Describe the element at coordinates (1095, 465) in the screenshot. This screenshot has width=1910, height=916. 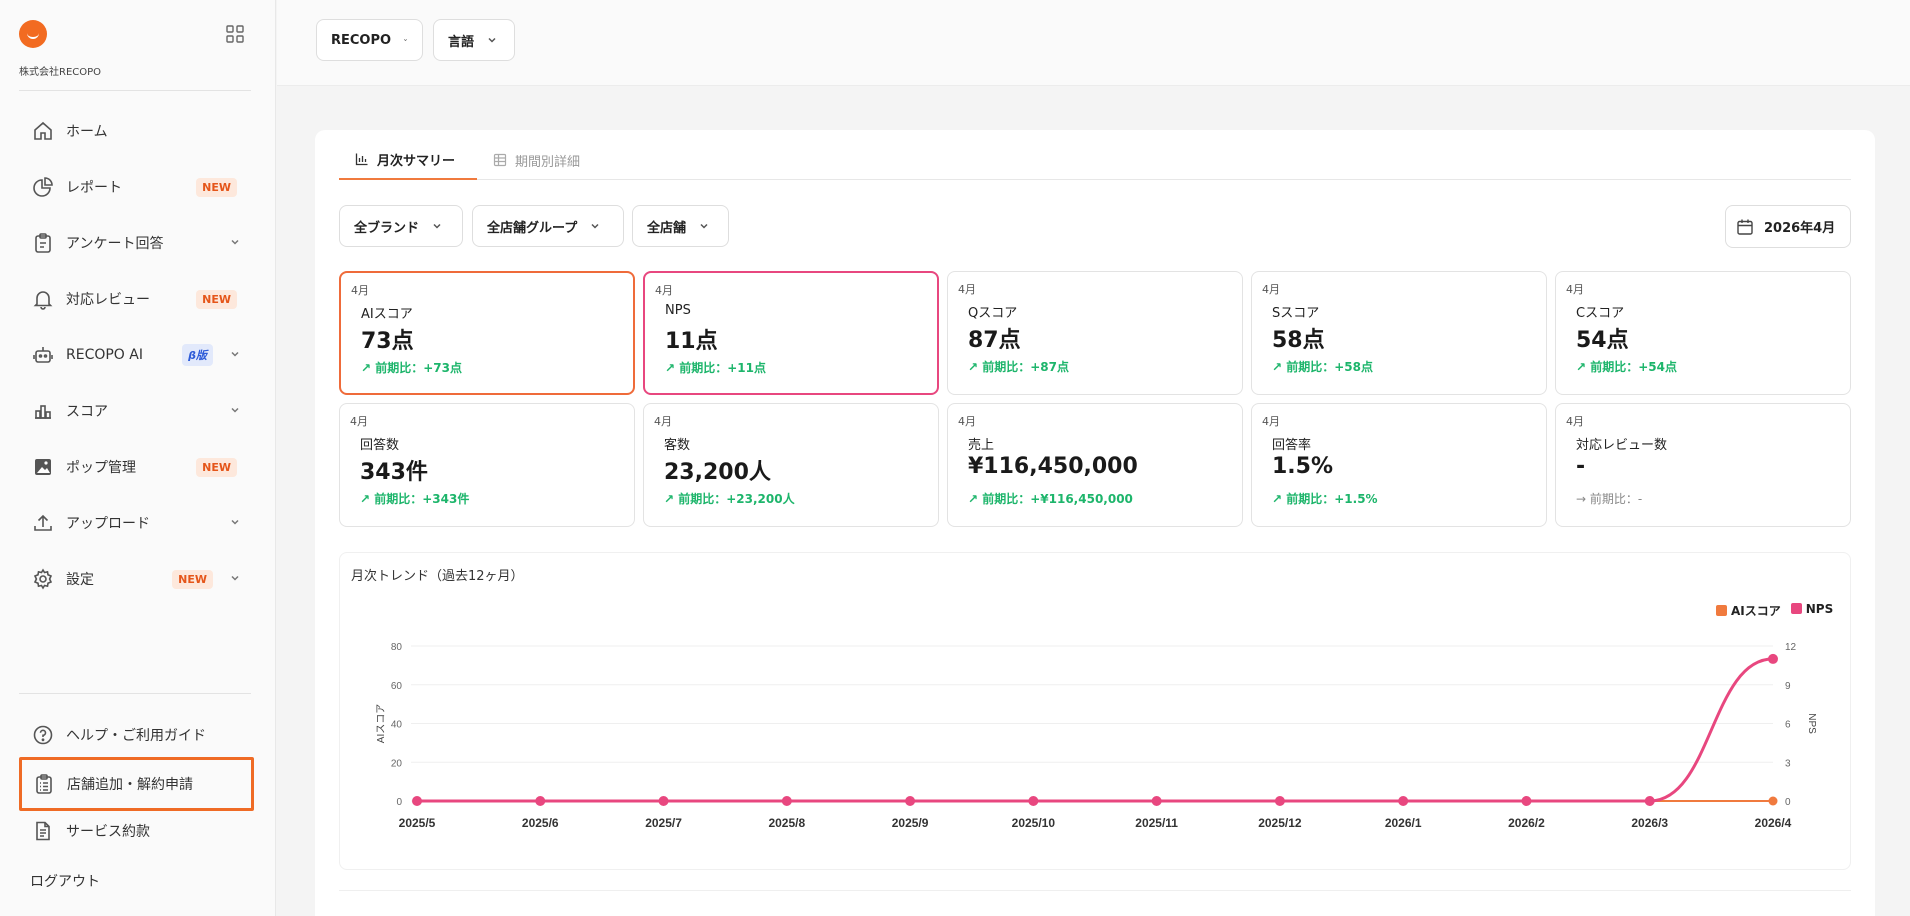
I see `metric-card: 4月 売上 ¥116,450,000 ↗ 前期比：+¥116,450,000` at that location.